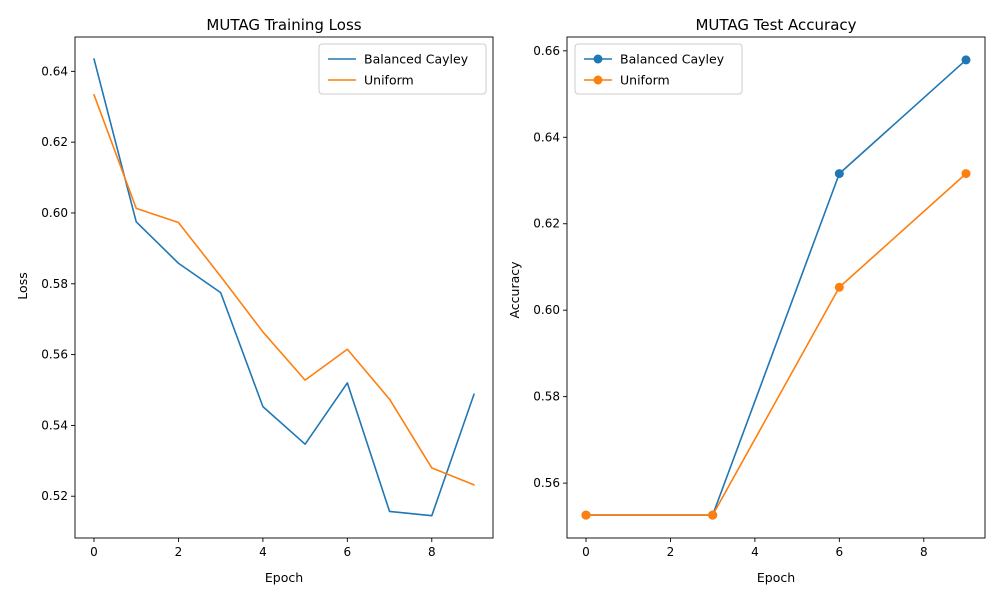 The height and width of the screenshot is (600, 1000). Describe the element at coordinates (598, 80) in the screenshot. I see `legend-marker-uniform` at that location.